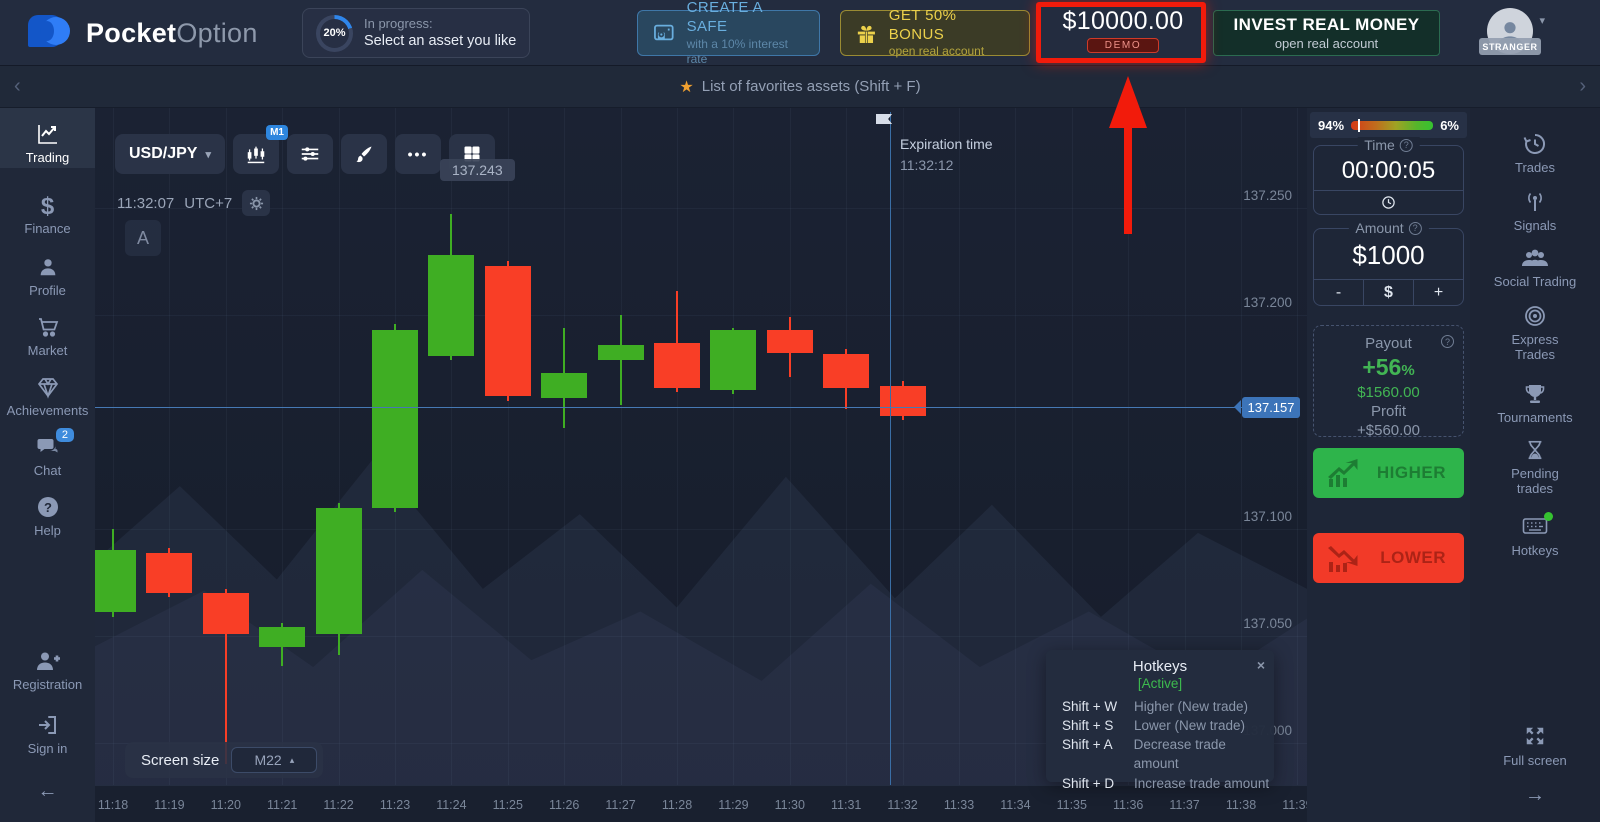  I want to click on get-bonus-title: GET 50% BONUS, so click(922, 24).